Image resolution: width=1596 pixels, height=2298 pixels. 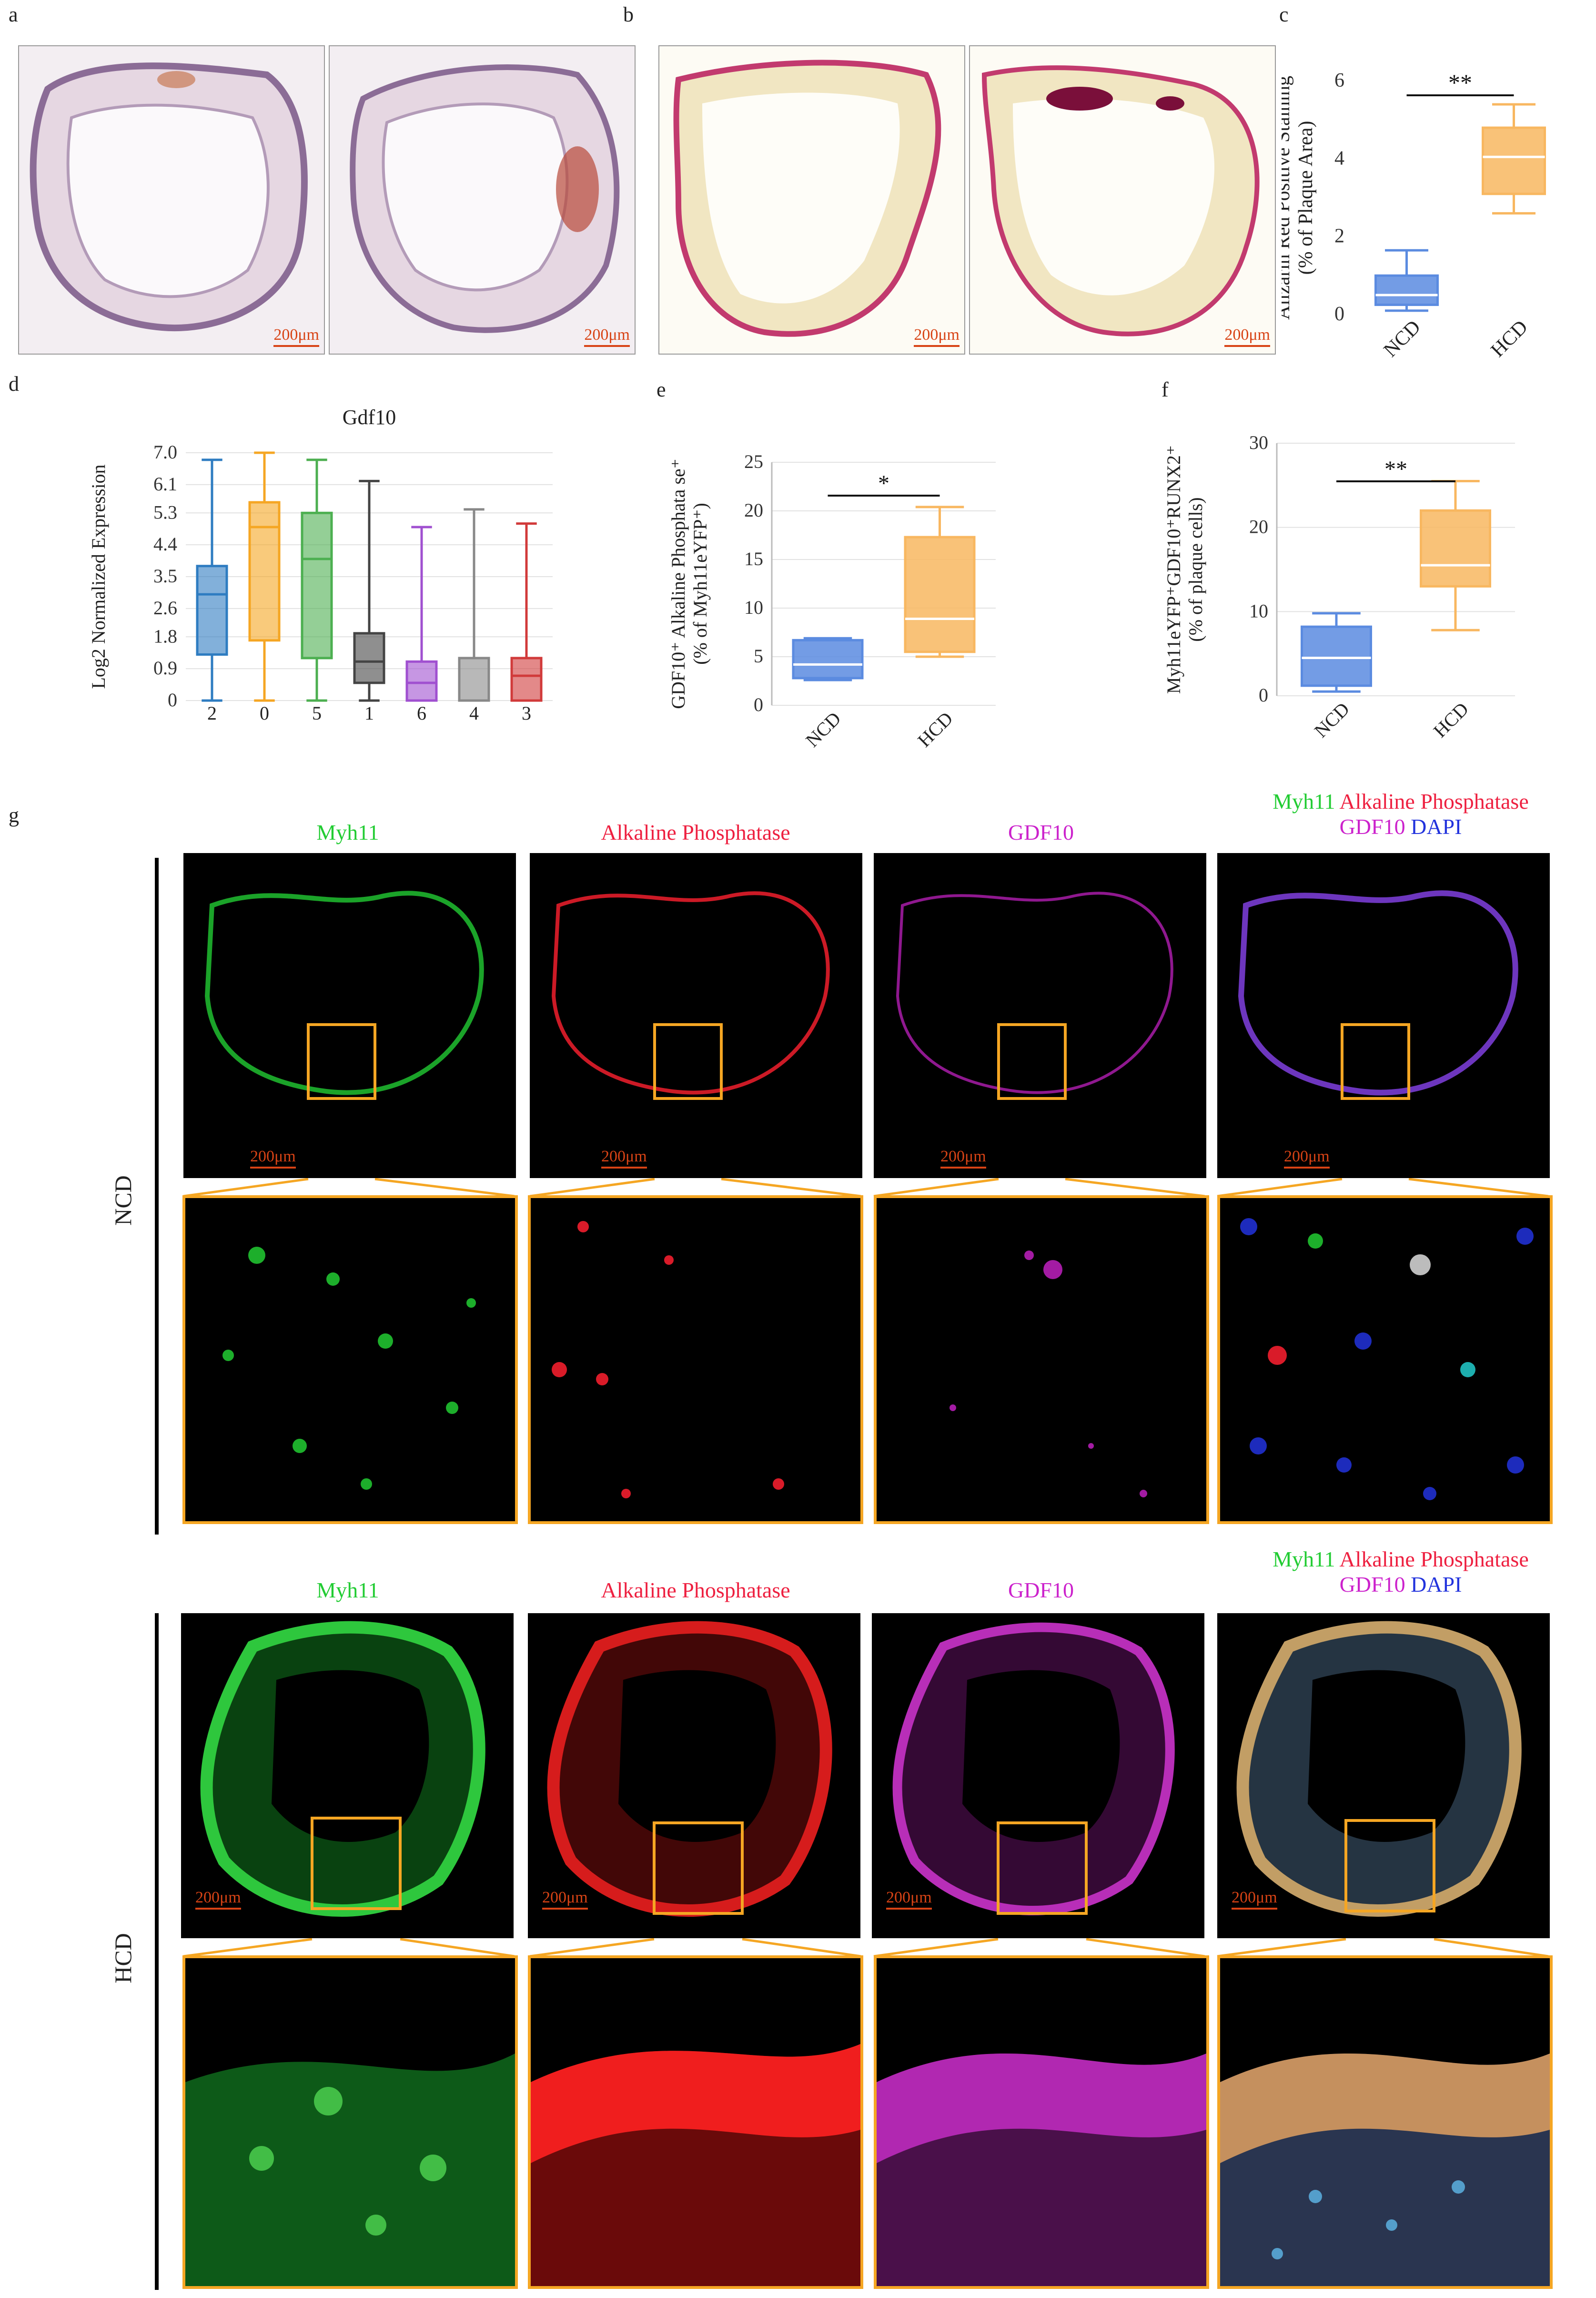 I want to click on alizarin-image-b-ncd: 200μm, so click(x=812, y=200).